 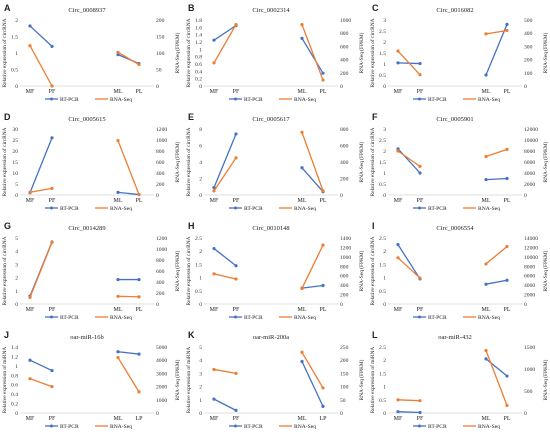 I want to click on y-right-tick-label: 100, so click(x=528, y=74).